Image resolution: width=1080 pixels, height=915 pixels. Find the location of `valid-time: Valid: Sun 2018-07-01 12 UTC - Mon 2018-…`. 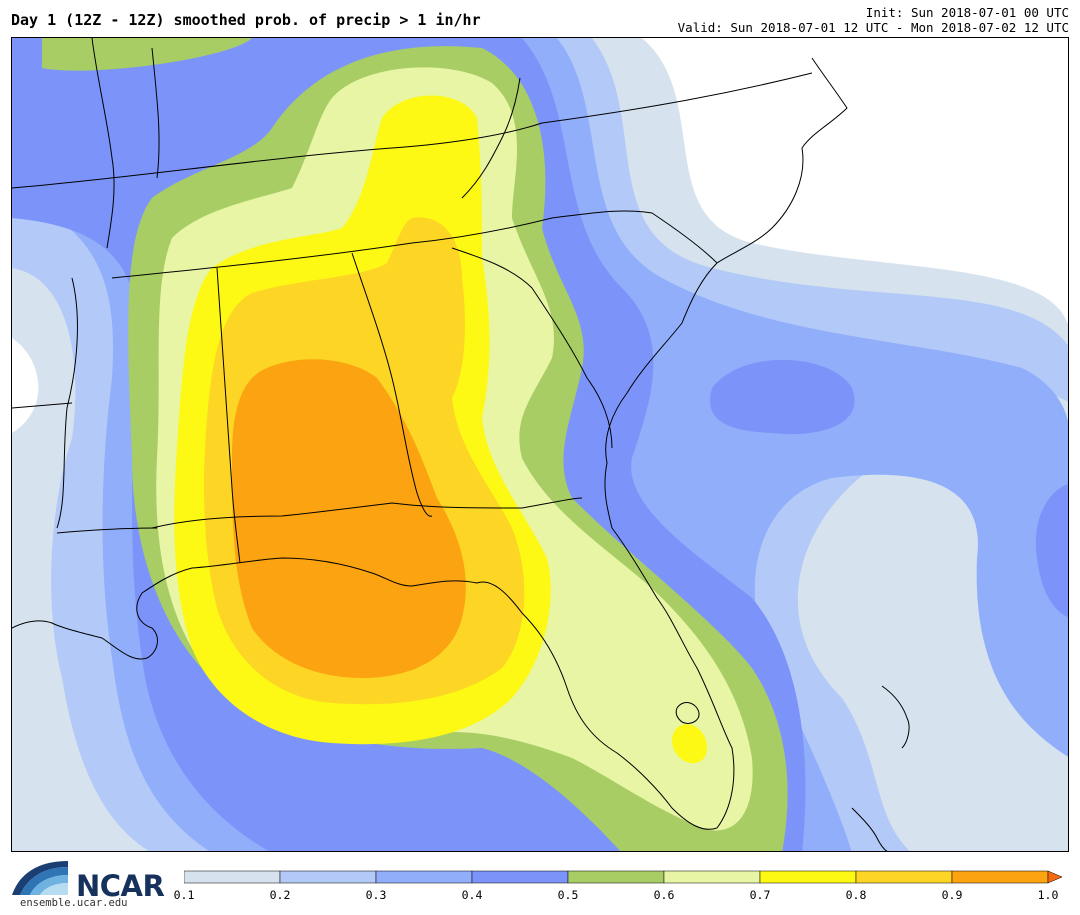

valid-time: Valid: Sun 2018-07-01 12 UTC - Mon 2018-… is located at coordinates (873, 27).